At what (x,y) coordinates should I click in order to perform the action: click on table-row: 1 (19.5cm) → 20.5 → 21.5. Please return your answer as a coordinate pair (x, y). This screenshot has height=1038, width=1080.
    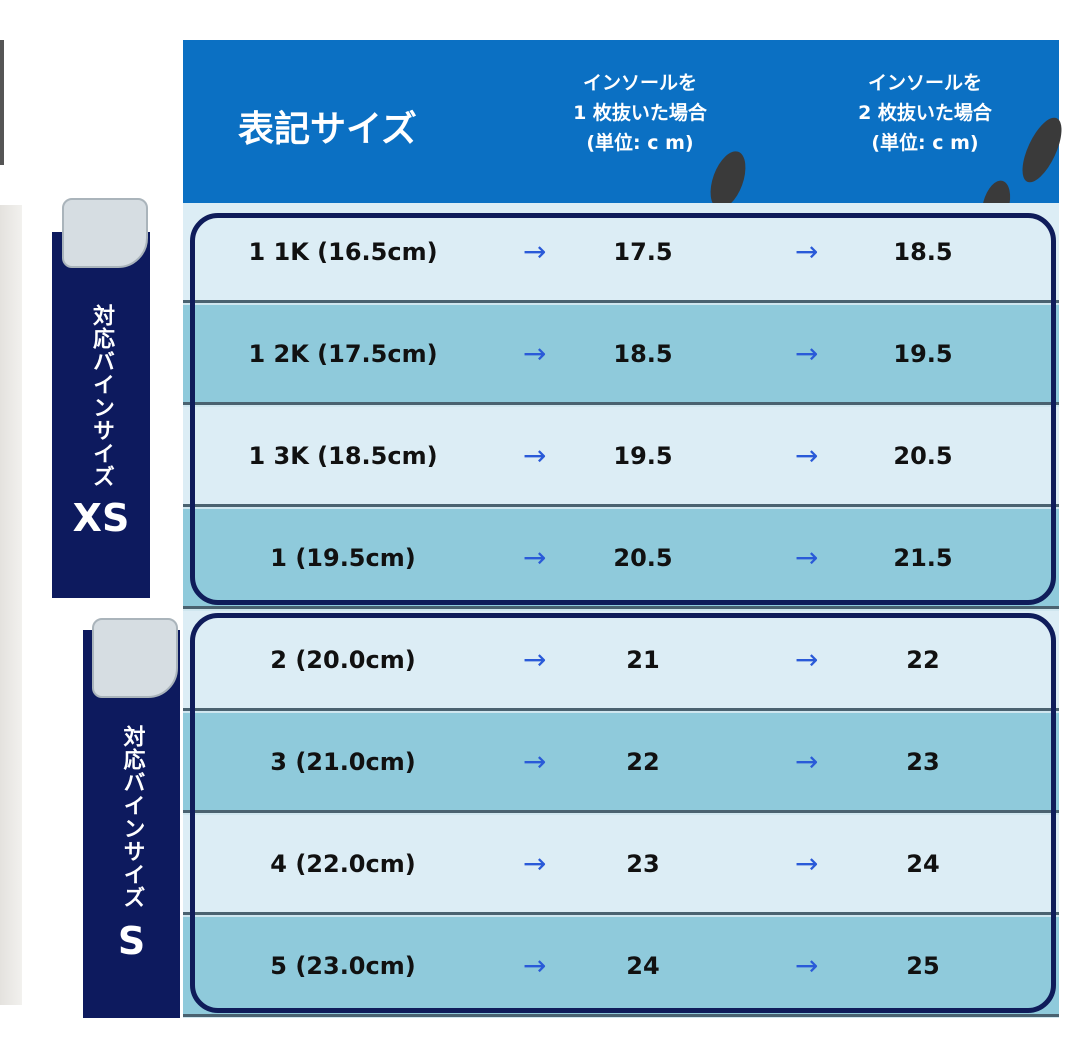
    Looking at the image, I should click on (621, 559).